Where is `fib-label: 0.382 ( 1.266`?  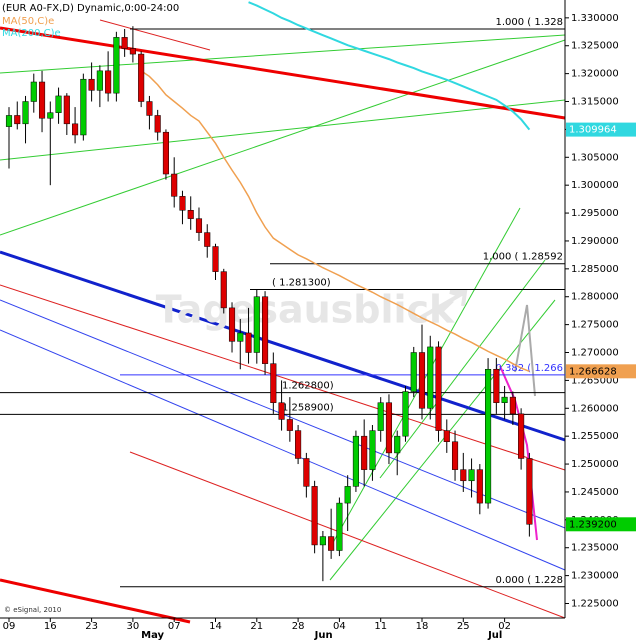
fib-label: 0.382 ( 1.266 is located at coordinates (529, 368).